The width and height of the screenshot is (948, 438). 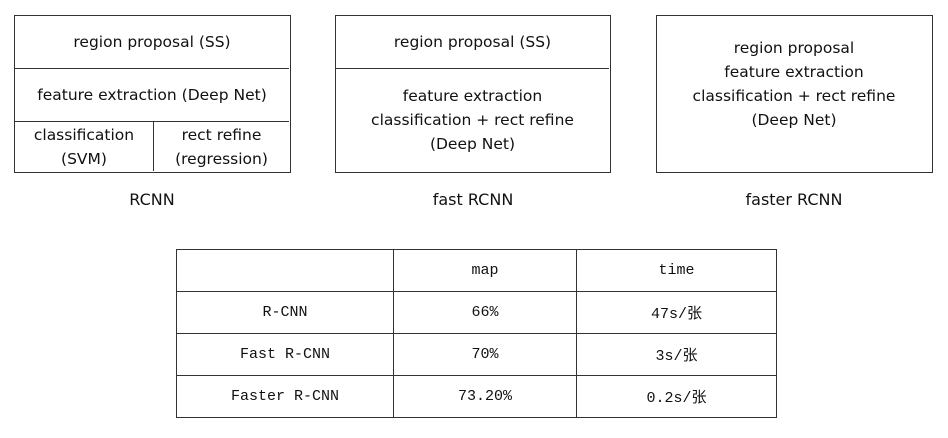 What do you see at coordinates (676, 312) in the screenshot?
I see `cell: 47s/张` at bounding box center [676, 312].